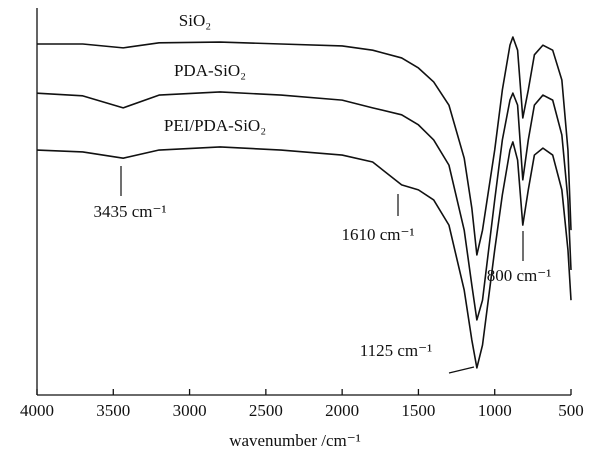 This screenshot has height=465, width=591. What do you see at coordinates (461, 370) in the screenshot?
I see `annotation-leader` at bounding box center [461, 370].